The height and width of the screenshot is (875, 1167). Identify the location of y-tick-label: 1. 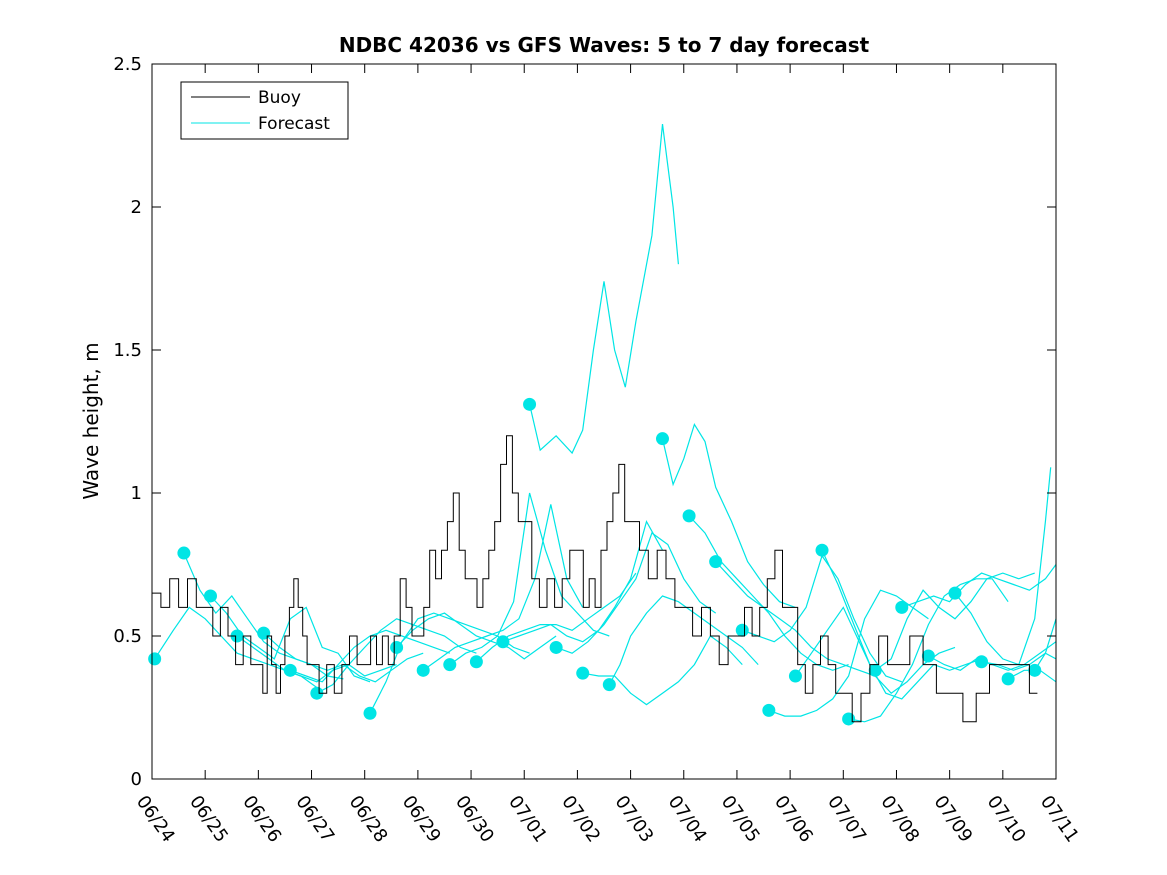
(136, 493).